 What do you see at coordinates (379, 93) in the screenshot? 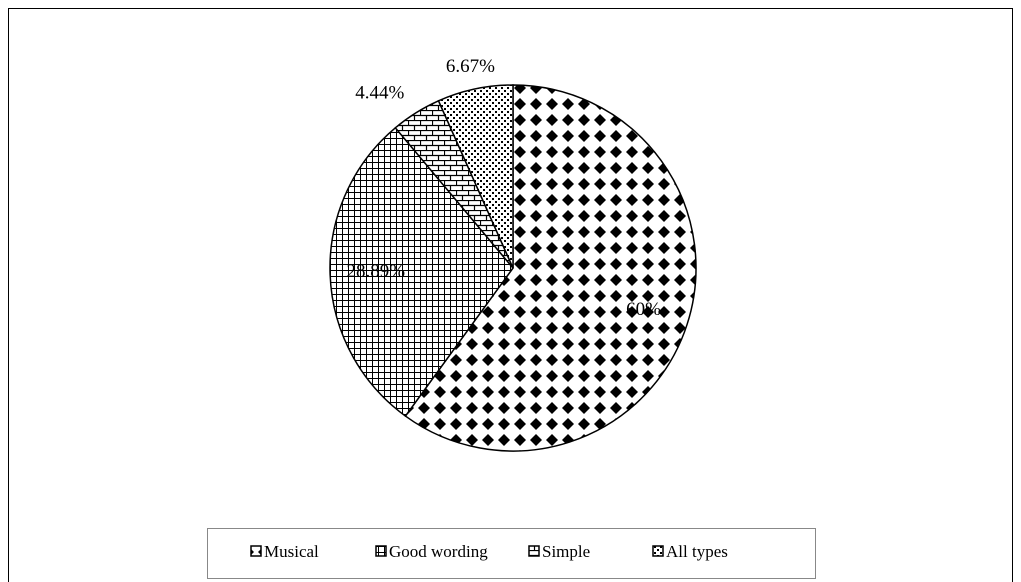
I see `data-label: 4.44%` at bounding box center [379, 93].